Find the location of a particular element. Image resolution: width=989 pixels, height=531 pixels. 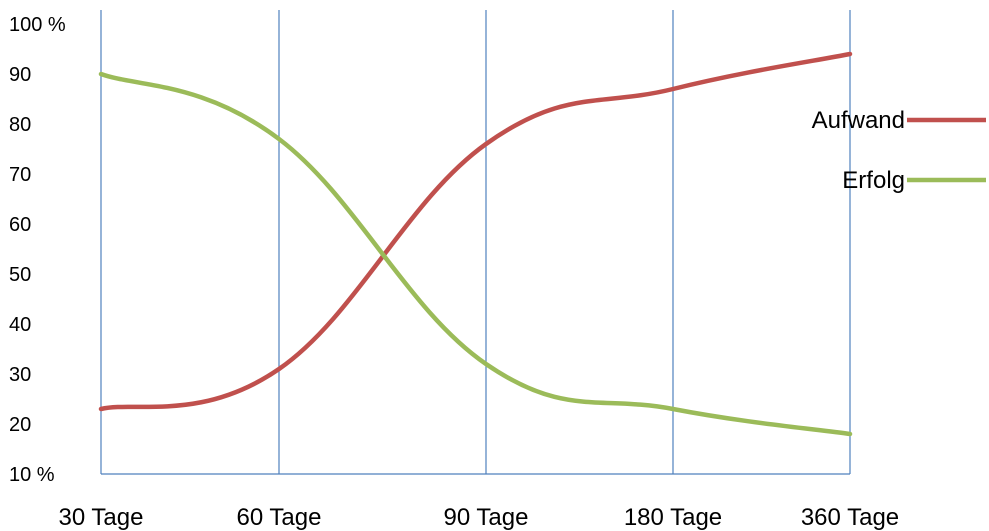

y-tick-label: 90 is located at coordinates (20, 75).